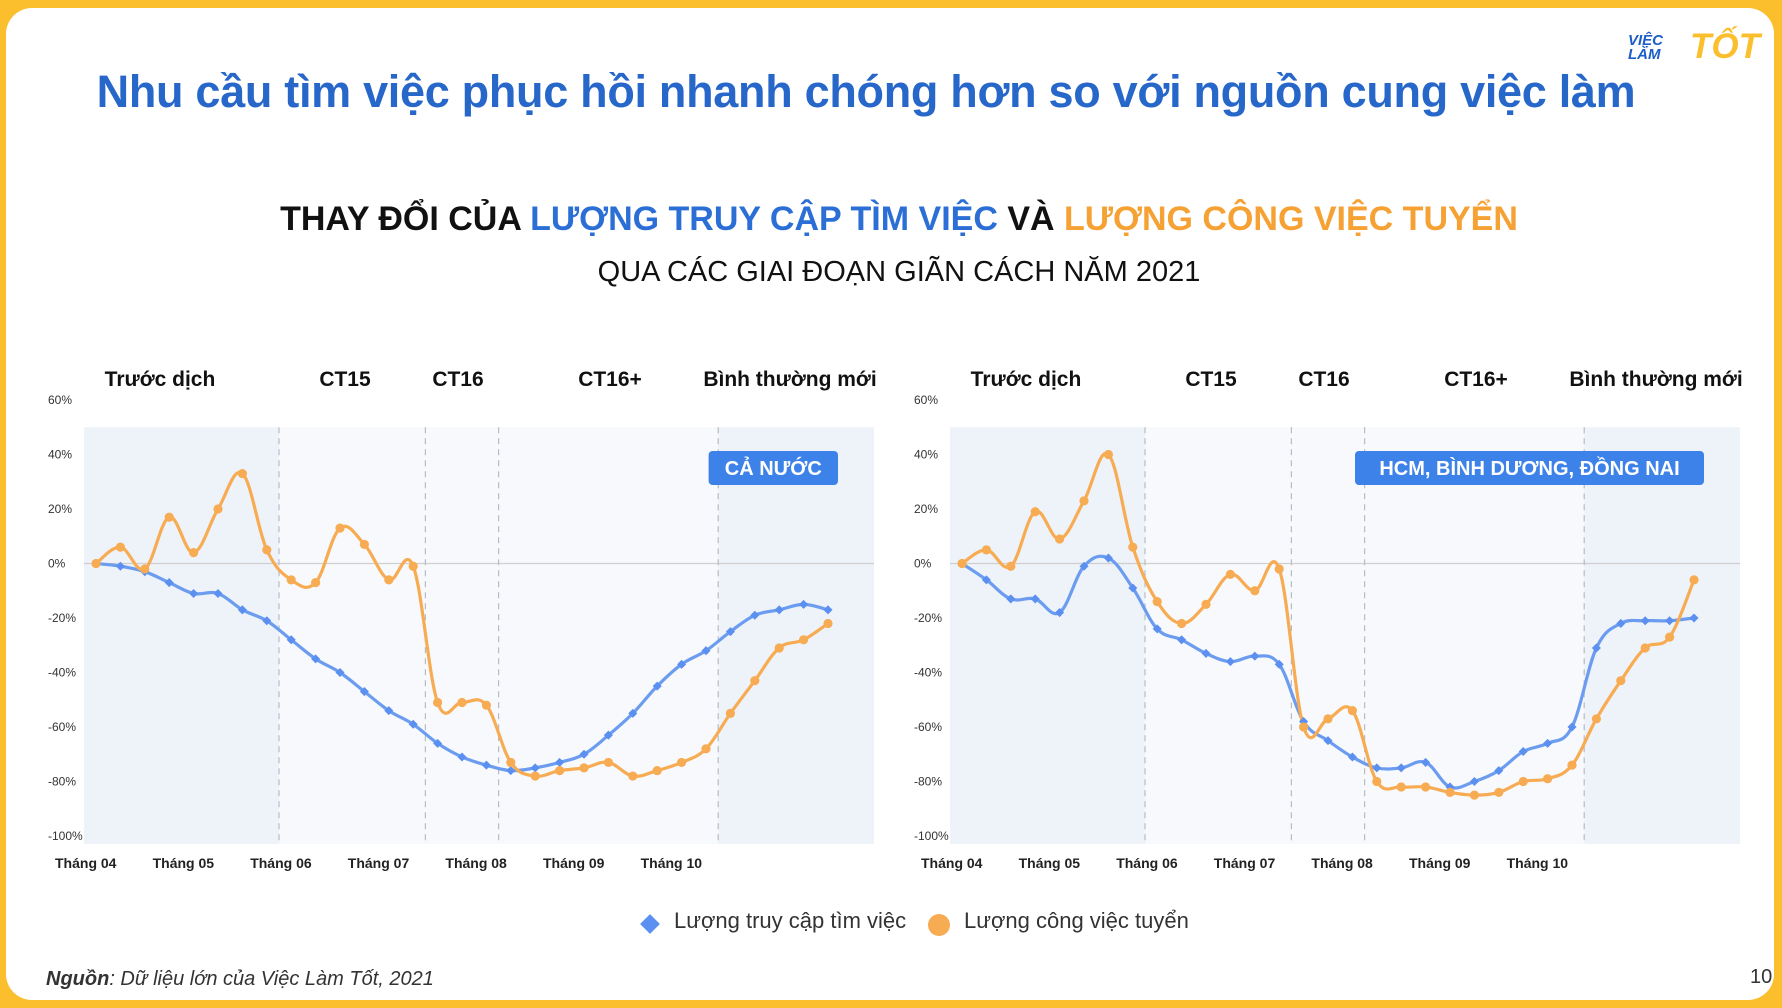  Describe the element at coordinates (78, 979) in the screenshot. I see `source-label: Nguồn` at that location.